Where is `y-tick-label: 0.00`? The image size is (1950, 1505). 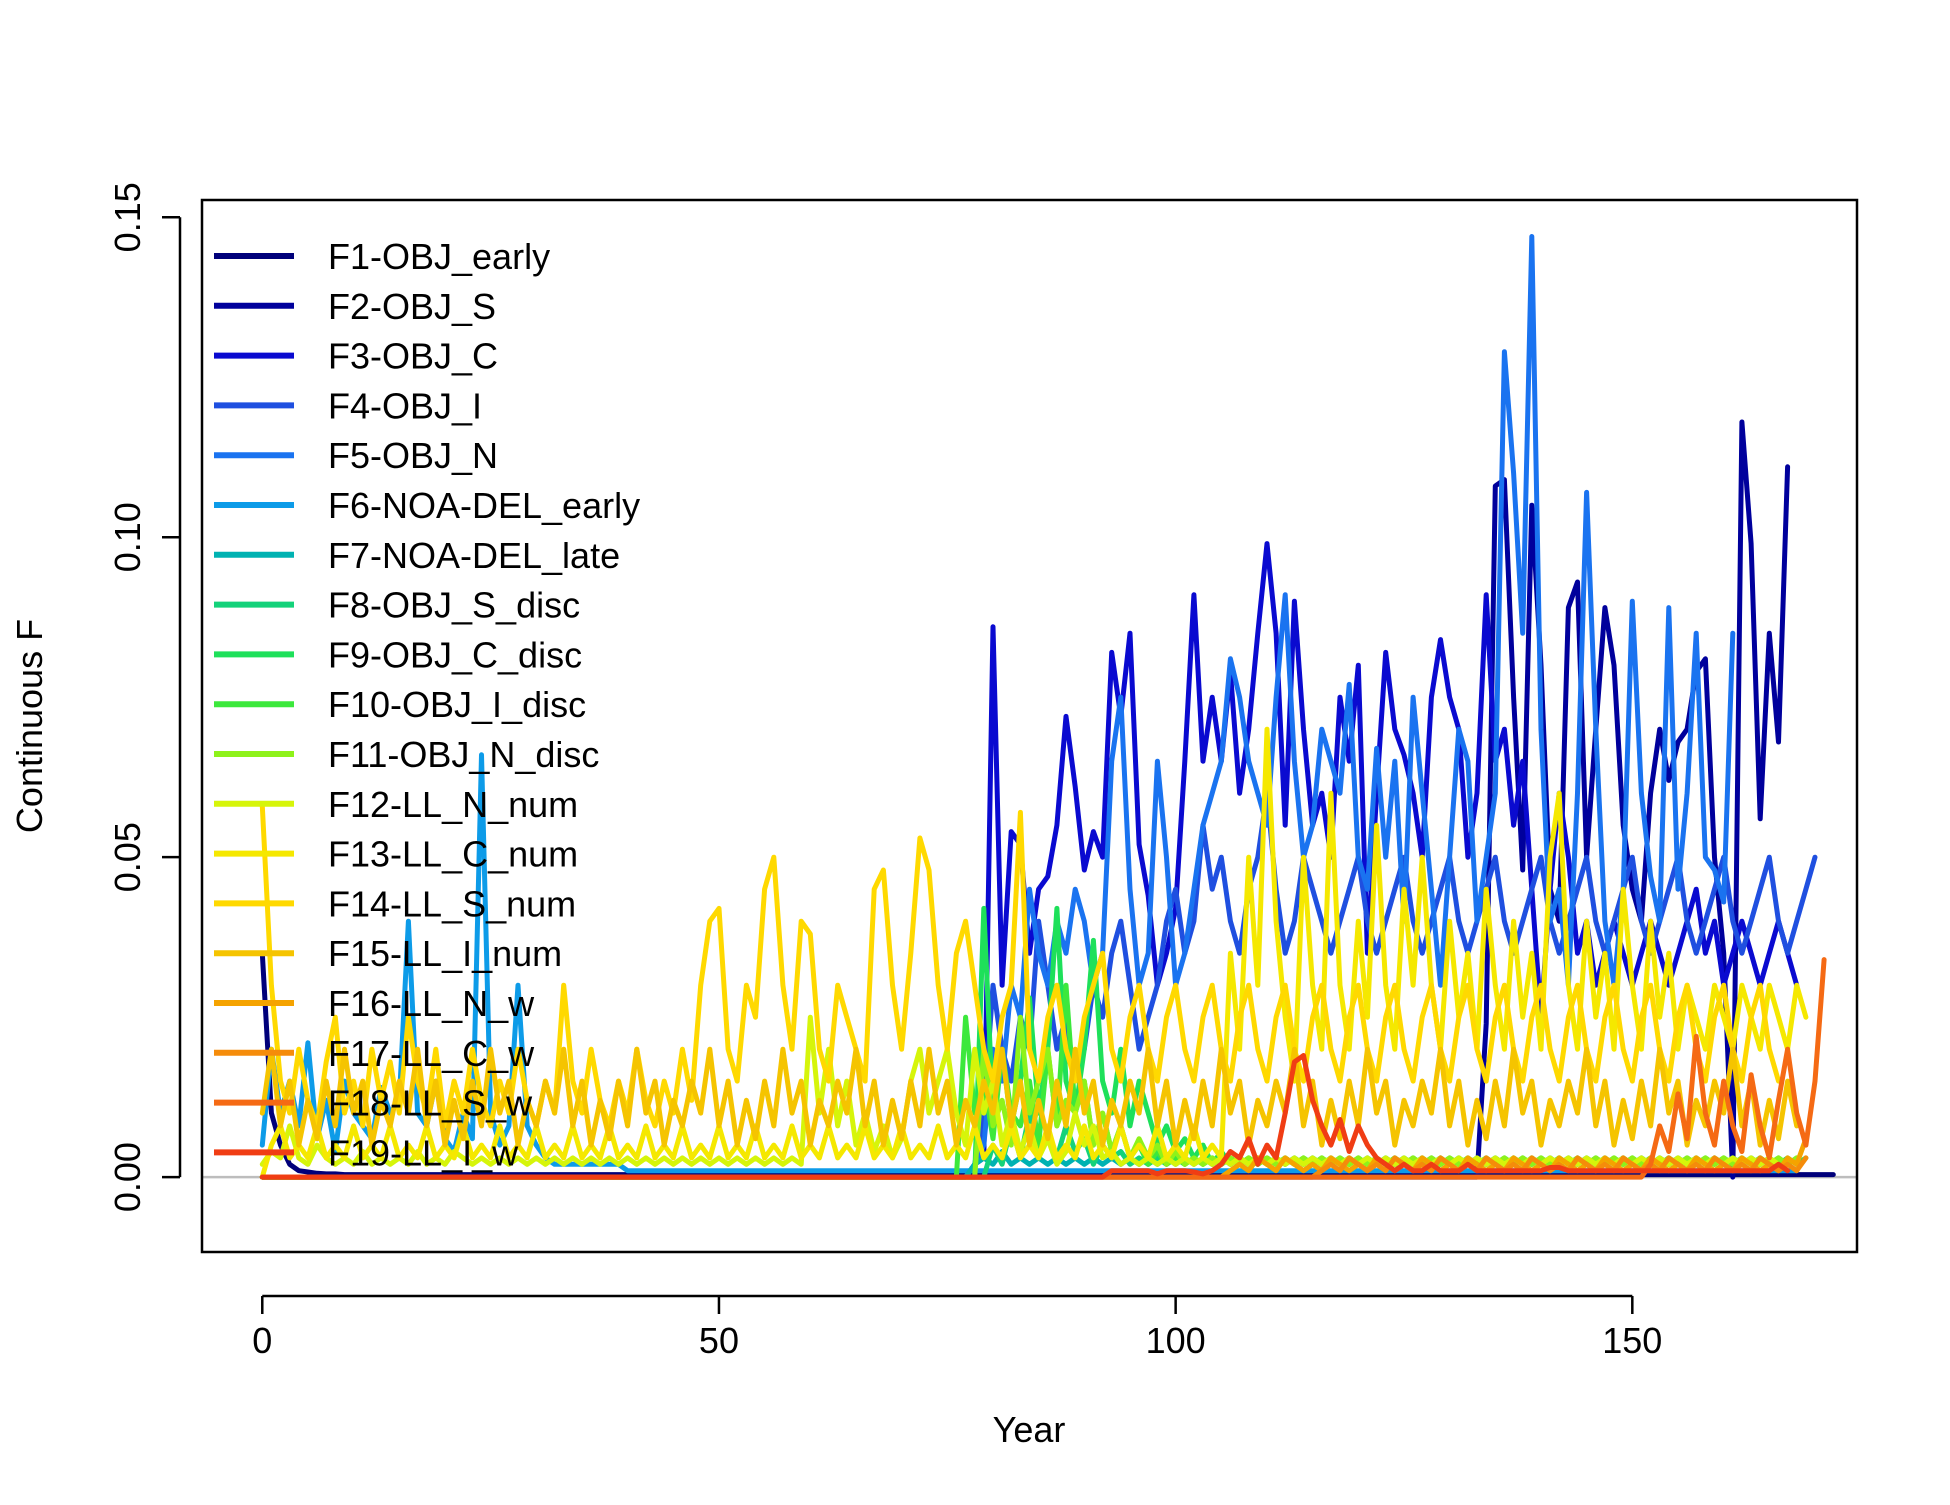
y-tick-label: 0.00 is located at coordinates (127, 1177).